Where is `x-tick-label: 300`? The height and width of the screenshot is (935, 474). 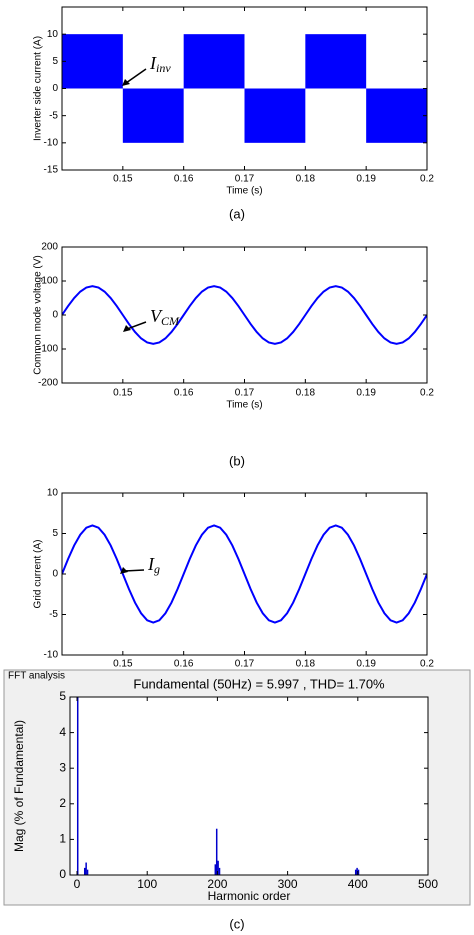 x-tick-label: 300 is located at coordinates (288, 884).